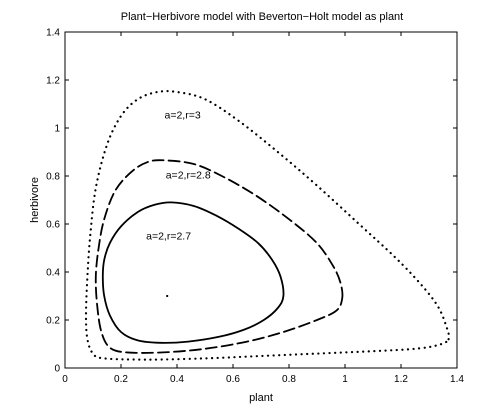  Describe the element at coordinates (121, 379) in the screenshot. I see `x-tick-label: 0.2` at that location.